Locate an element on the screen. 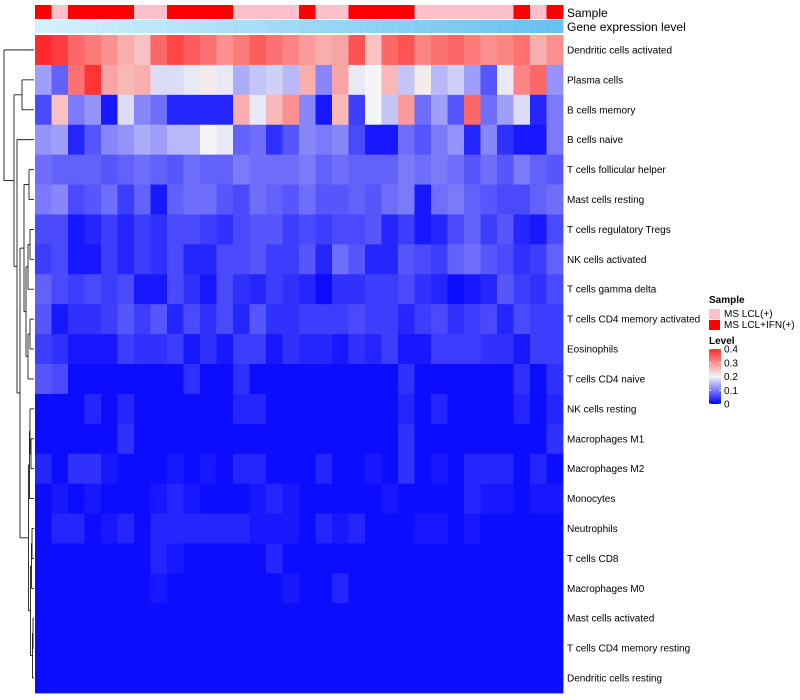 This screenshot has height=700, width=800. sample-legend-swatch is located at coordinates (714, 325).